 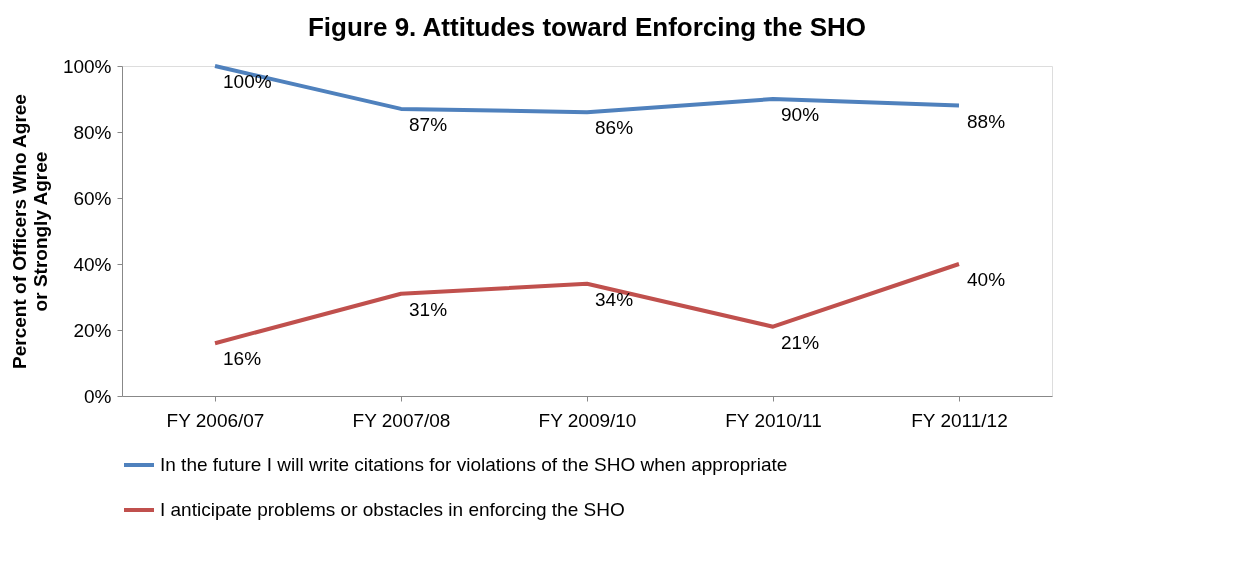 What do you see at coordinates (98, 396) in the screenshot?
I see `y-tick-label: 0%` at bounding box center [98, 396].